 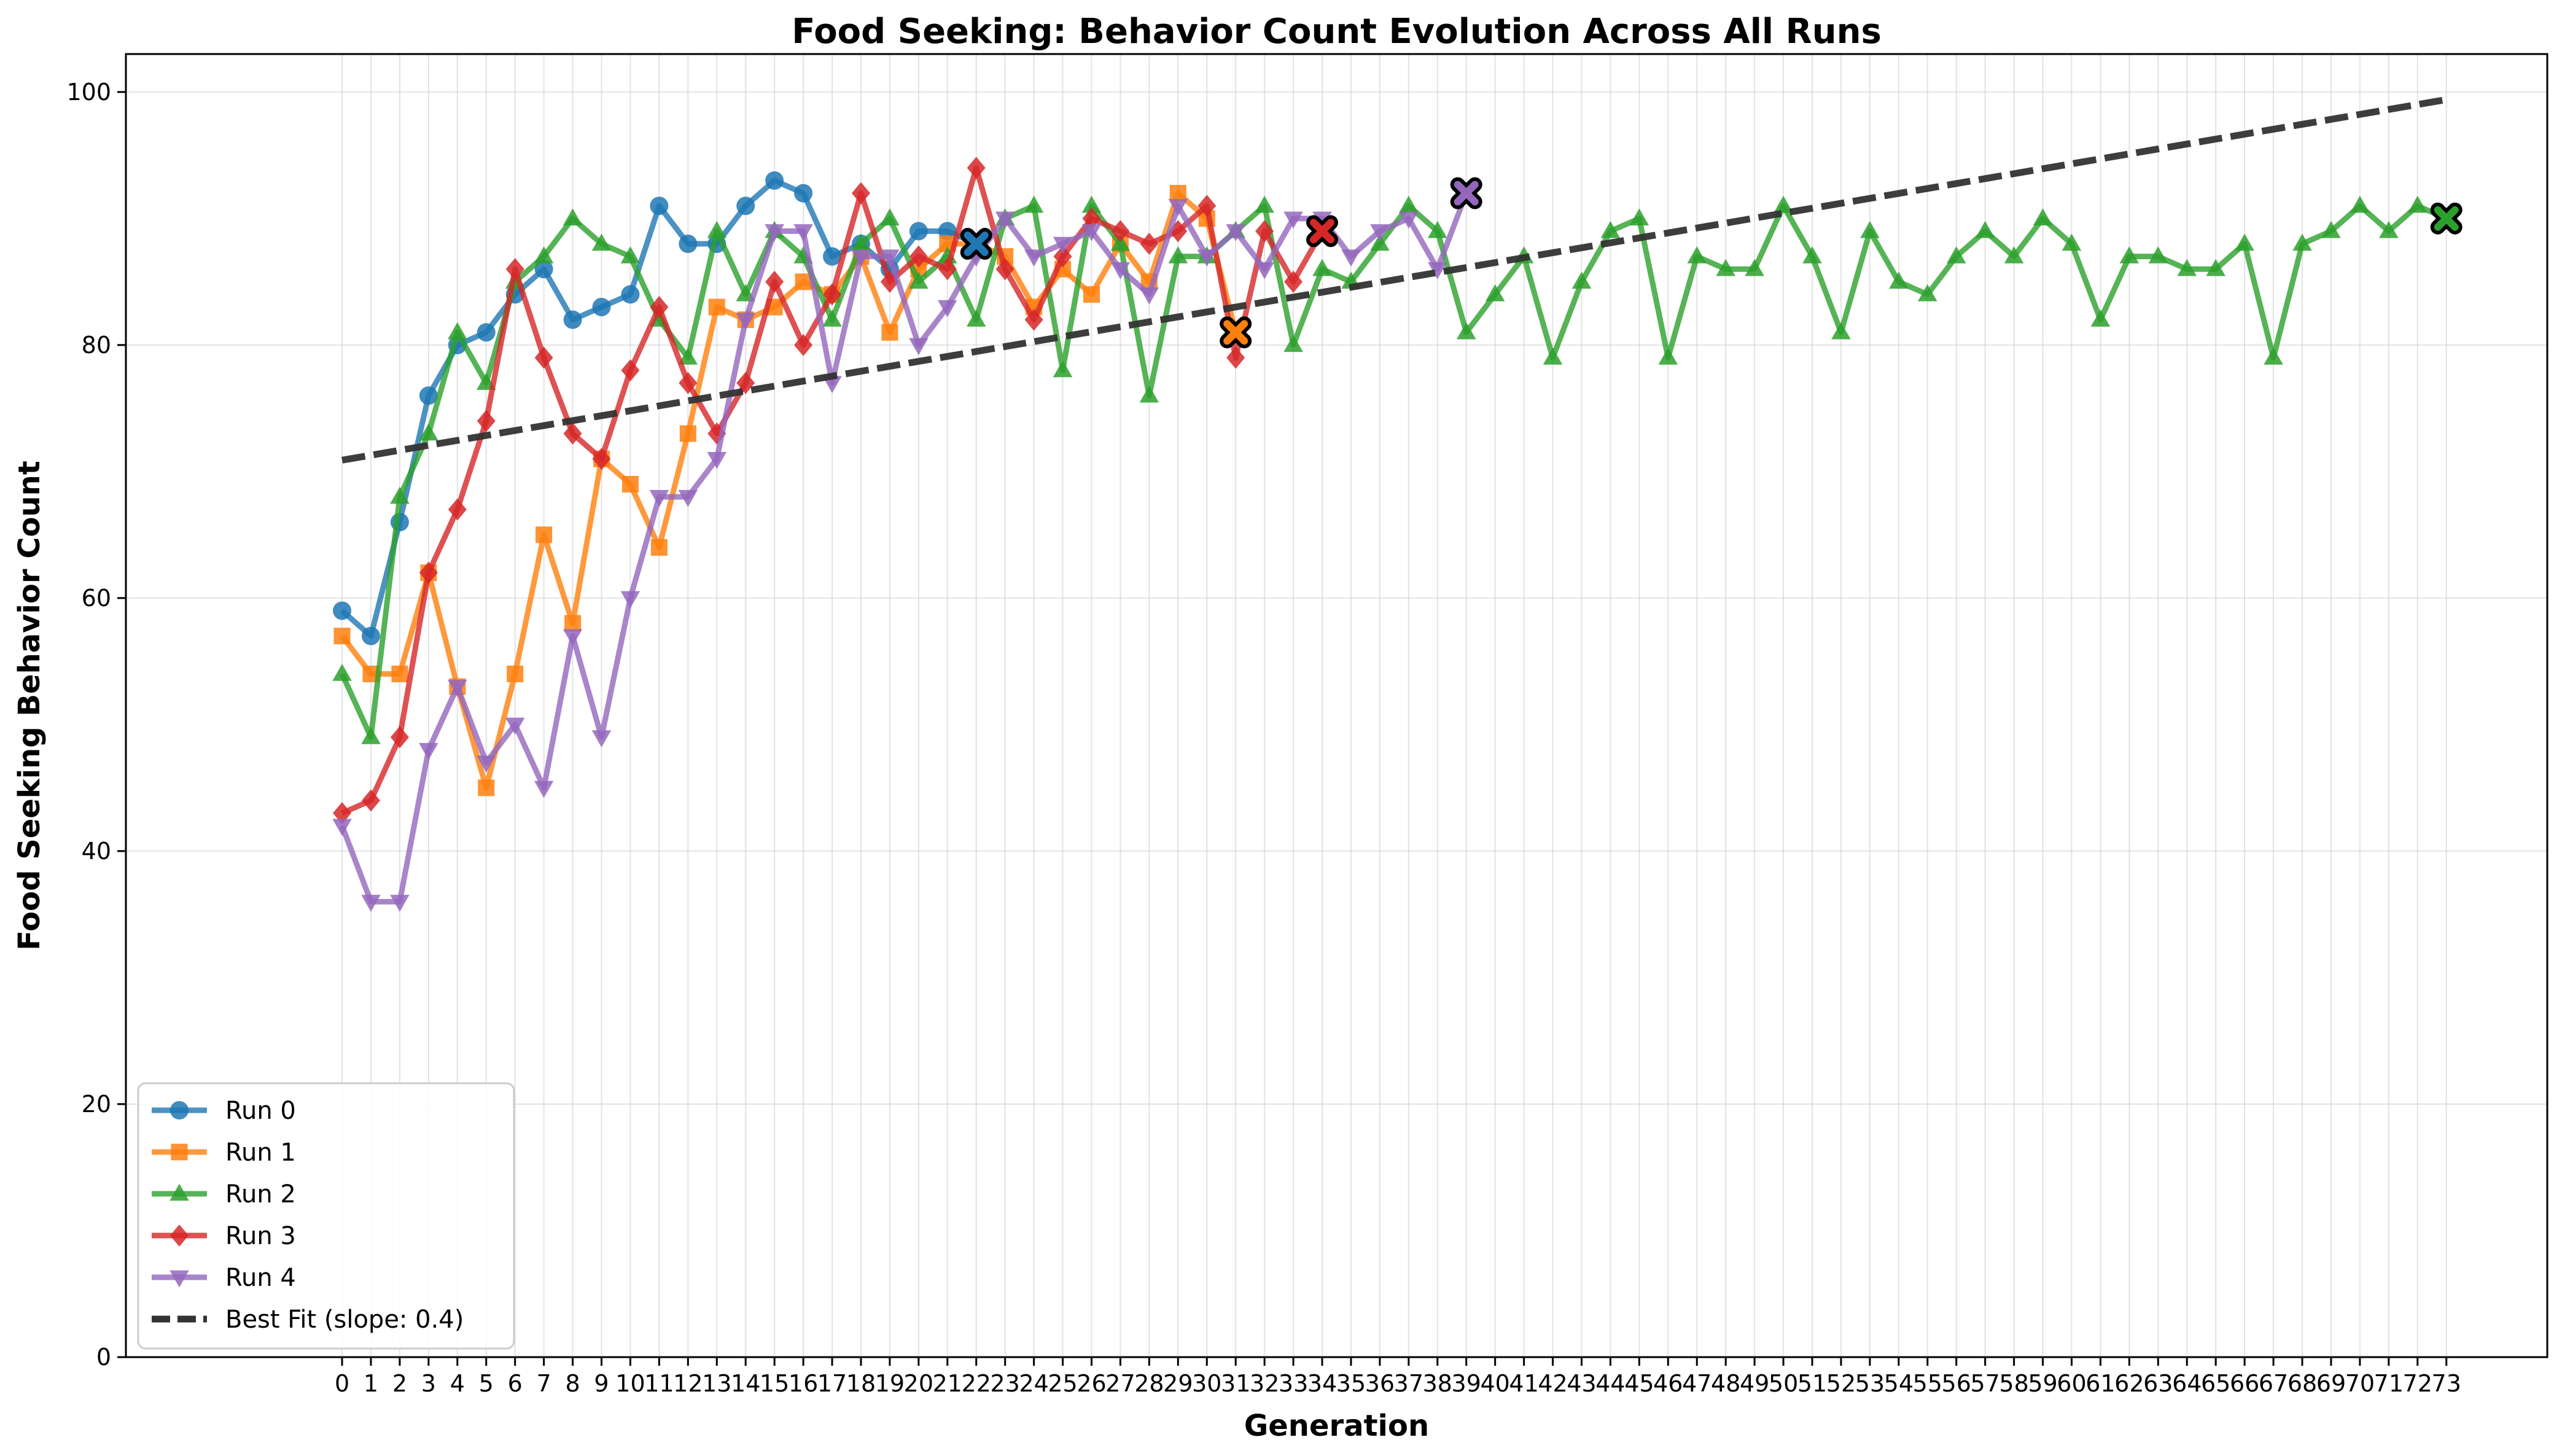 What do you see at coordinates (890, 1383) in the screenshot?
I see `x-tick-label: 19` at bounding box center [890, 1383].